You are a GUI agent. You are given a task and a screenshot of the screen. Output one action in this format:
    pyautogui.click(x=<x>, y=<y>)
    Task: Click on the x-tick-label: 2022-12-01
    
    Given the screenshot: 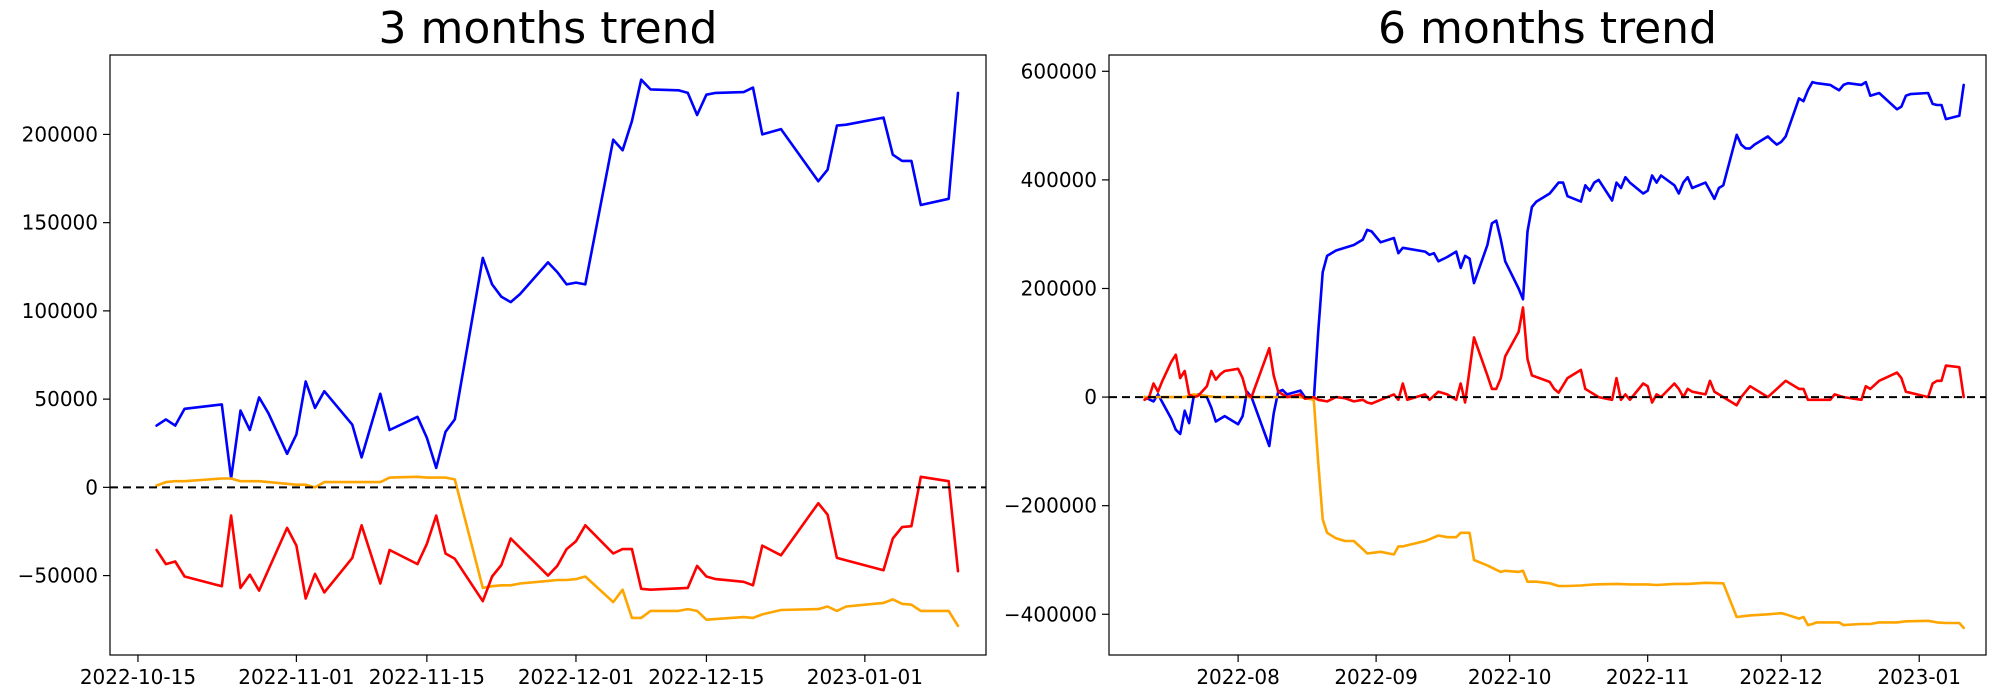 What is the action you would take?
    pyautogui.click(x=576, y=677)
    